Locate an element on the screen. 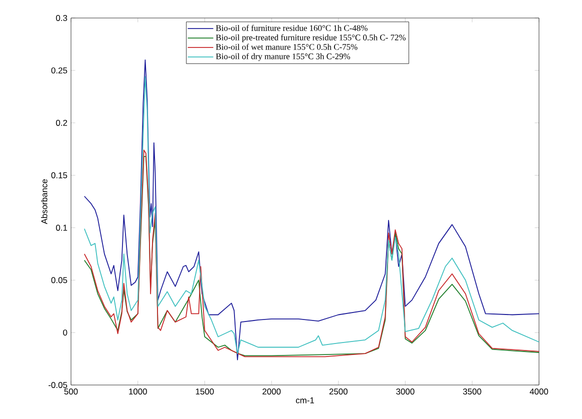  y-tick-label: 0 is located at coordinates (65, 333).